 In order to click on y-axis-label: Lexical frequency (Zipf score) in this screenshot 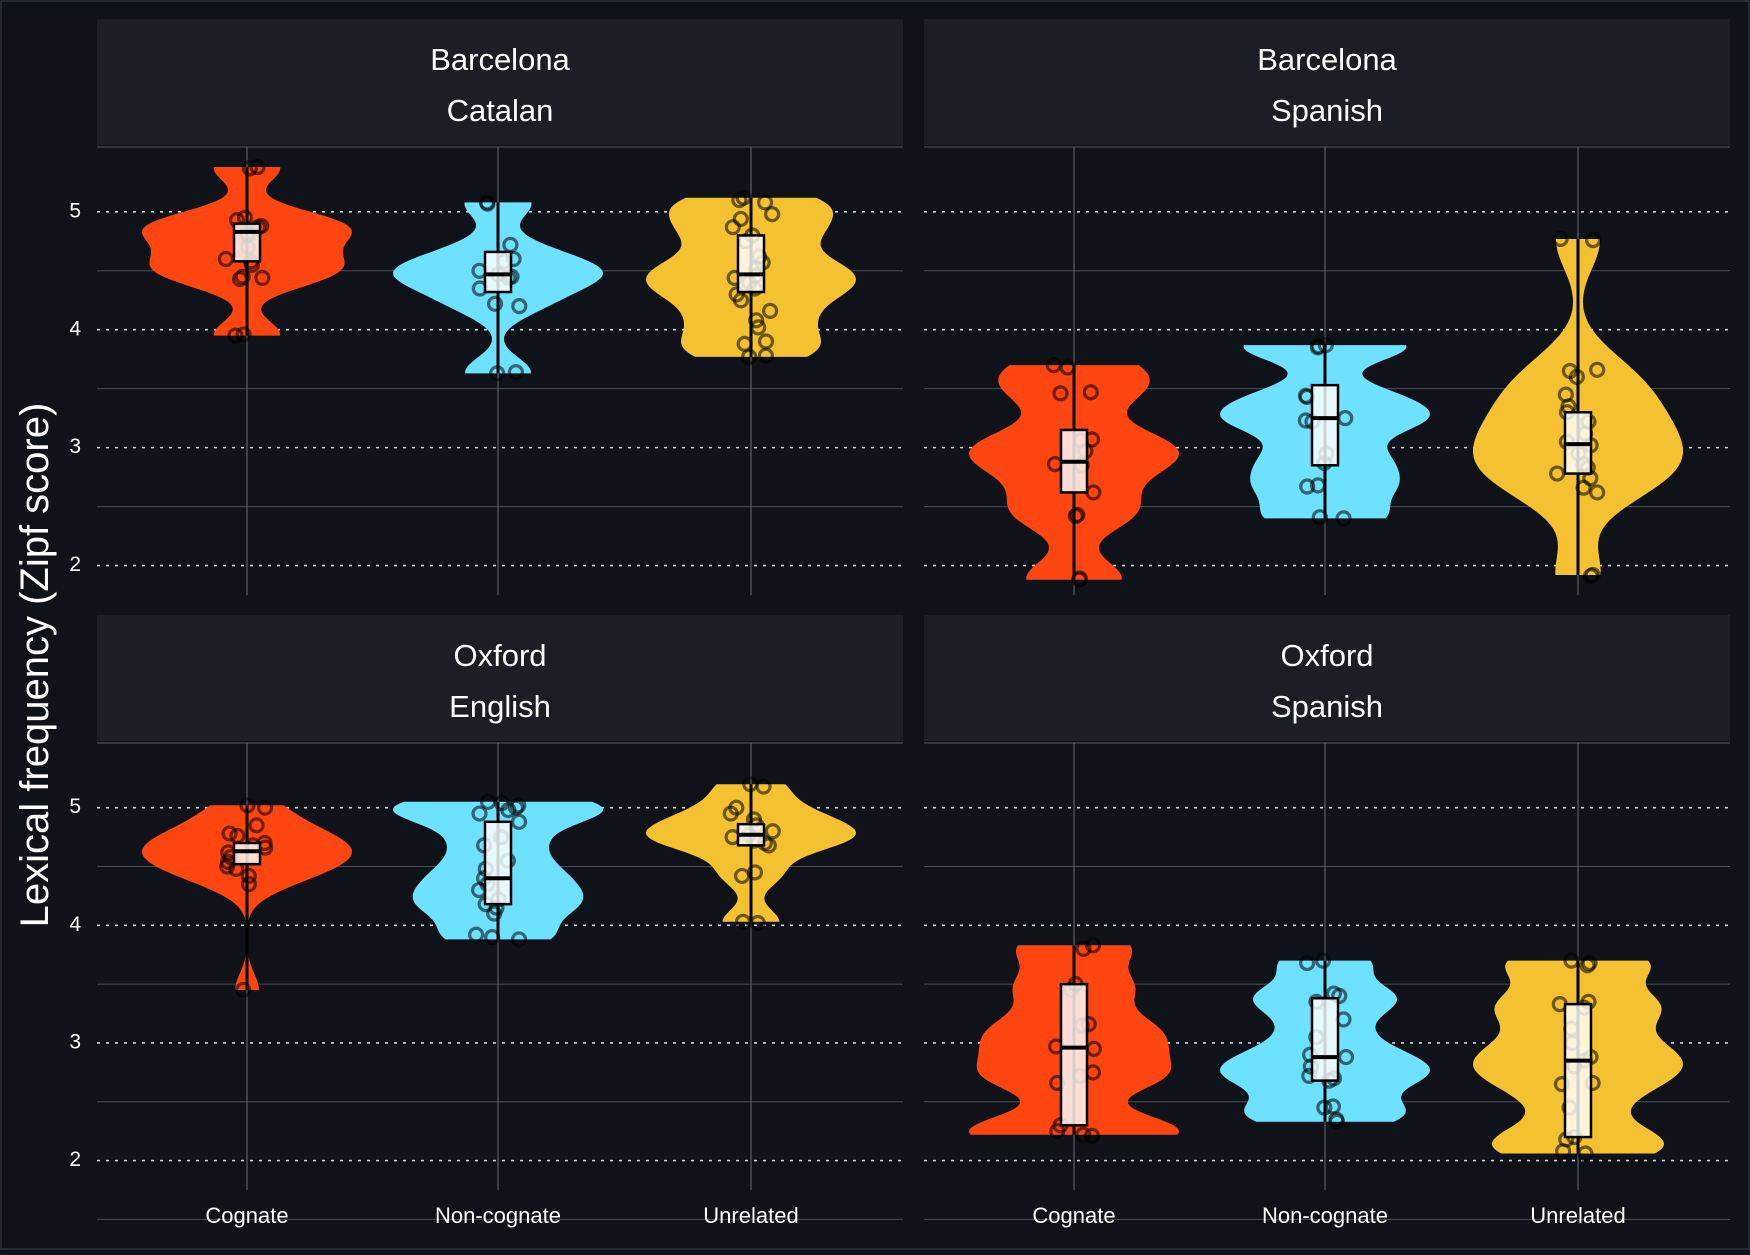, I will do `click(35, 665)`.